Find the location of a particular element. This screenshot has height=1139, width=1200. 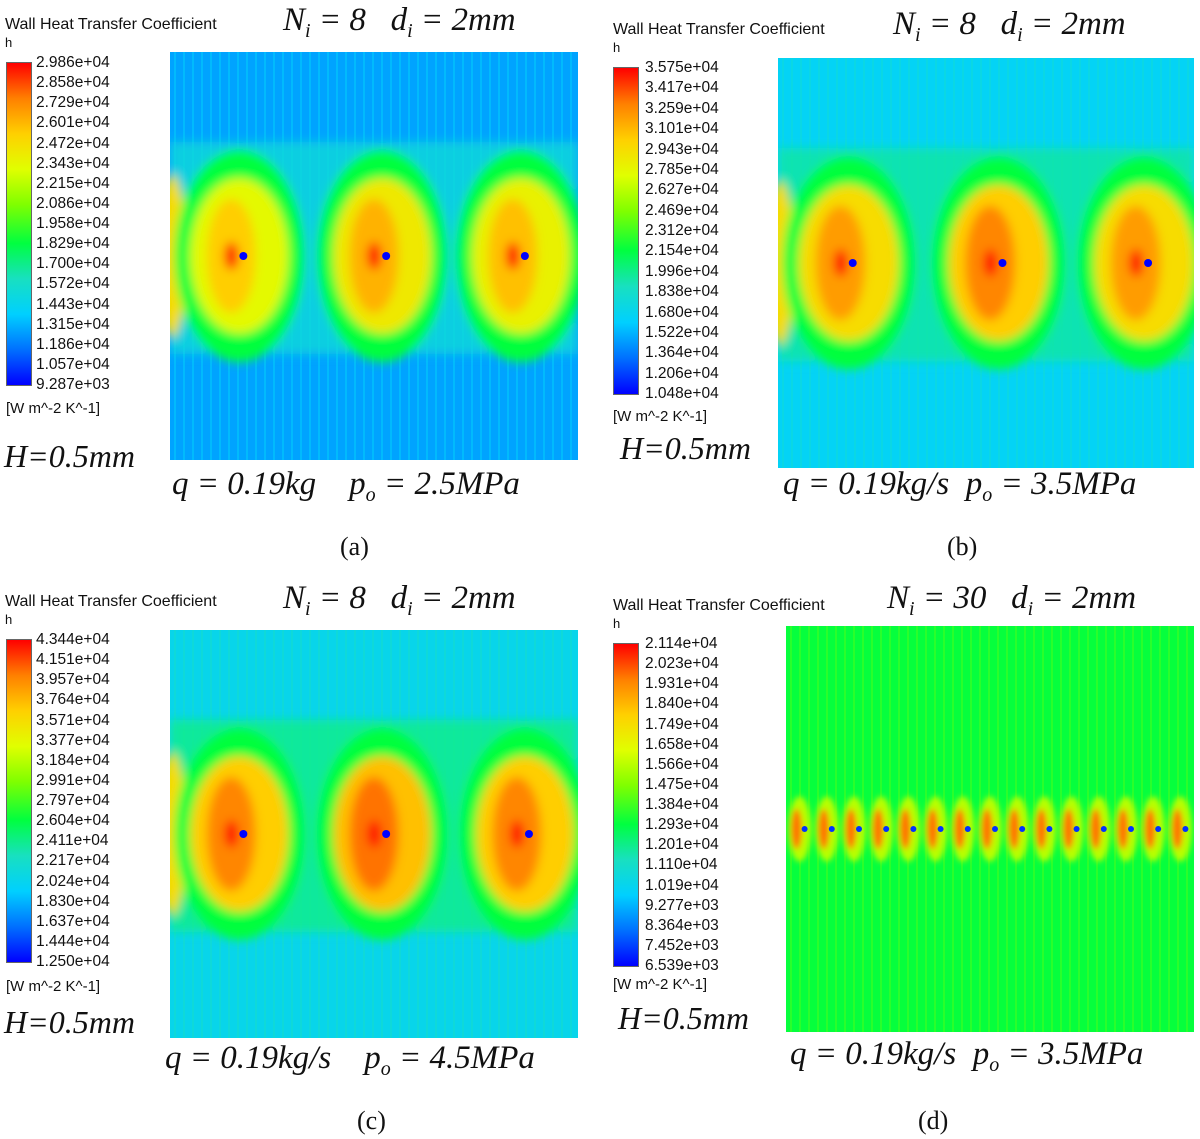

colorbar-tick-label: 1.384e+04 is located at coordinates (682, 804).